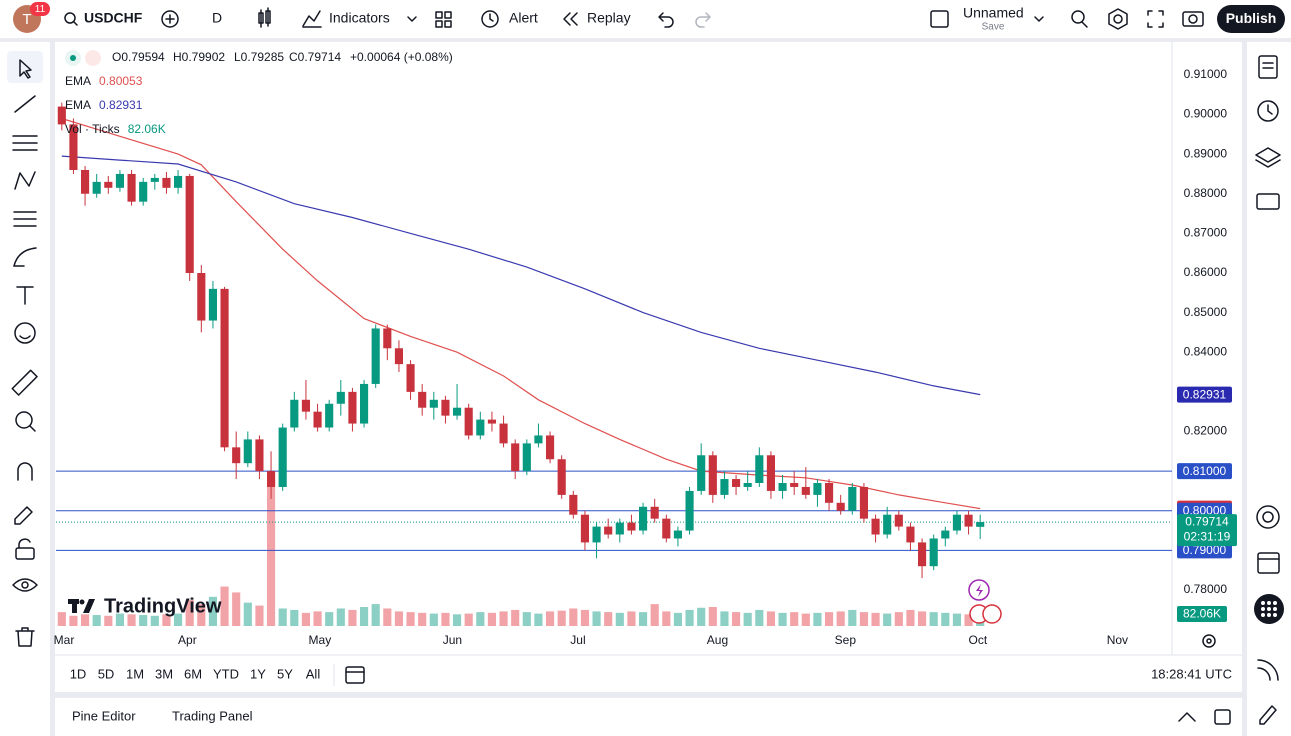 This screenshot has width=1291, height=736. Describe the element at coordinates (979, 590) in the screenshot. I see `event-icon` at that location.